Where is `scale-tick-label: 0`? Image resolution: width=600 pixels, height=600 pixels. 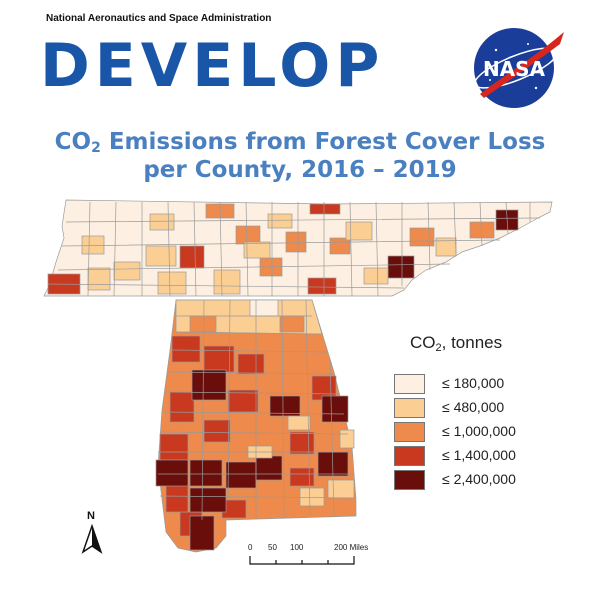 scale-tick-label: 0 is located at coordinates (250, 547).